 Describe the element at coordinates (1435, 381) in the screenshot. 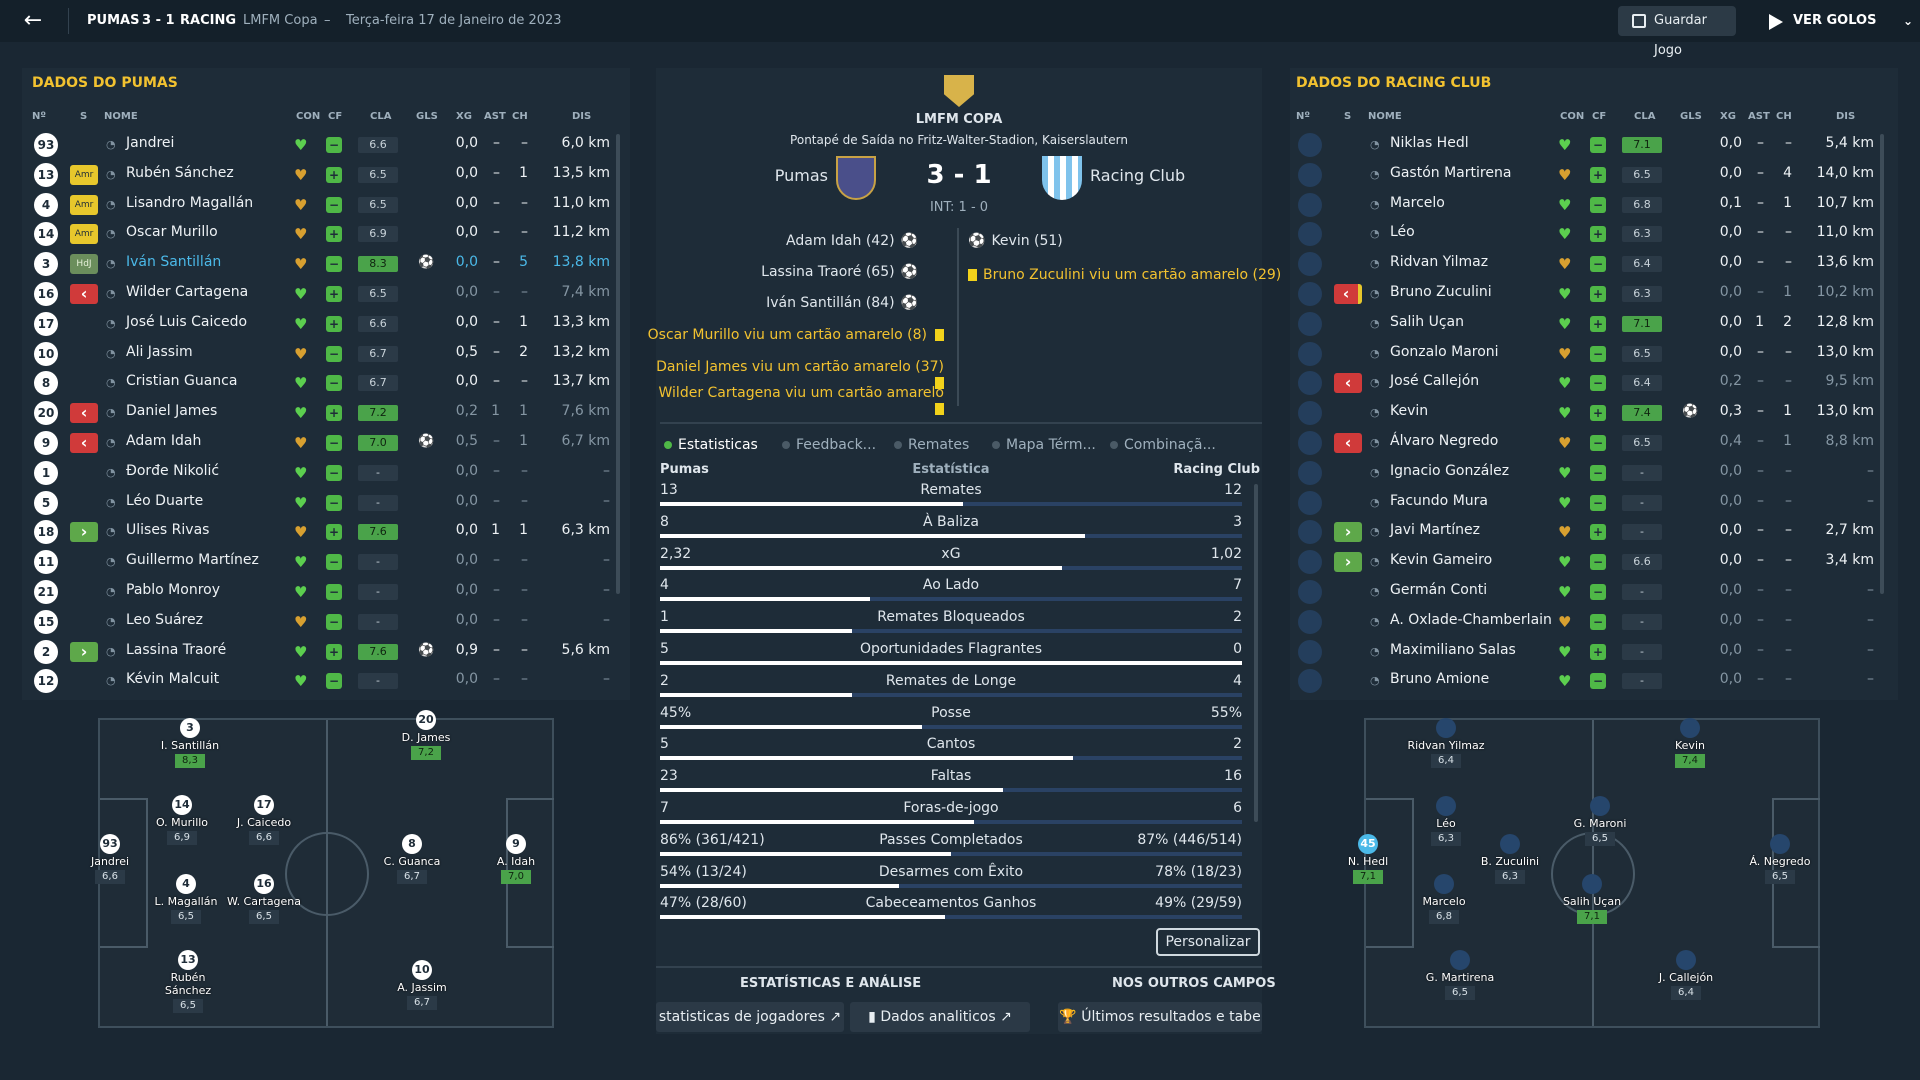

I see `player-name: José Callejón` at that location.